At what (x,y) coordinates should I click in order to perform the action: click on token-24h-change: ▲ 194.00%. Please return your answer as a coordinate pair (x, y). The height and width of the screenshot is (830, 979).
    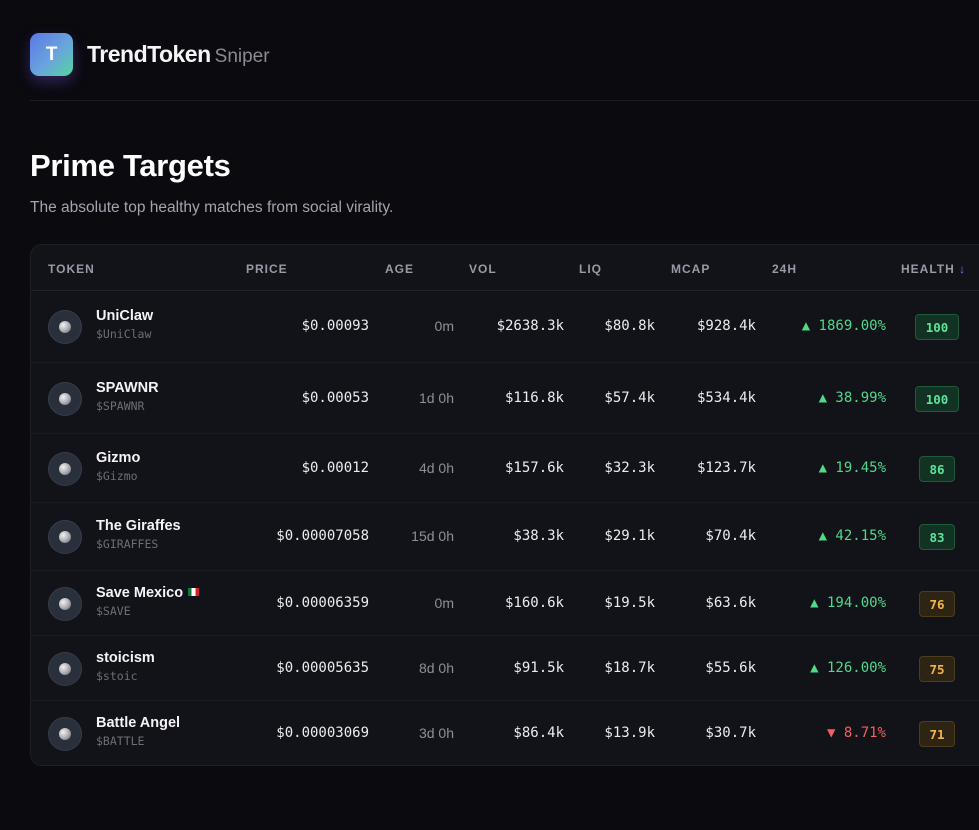
    Looking at the image, I should click on (848, 603).